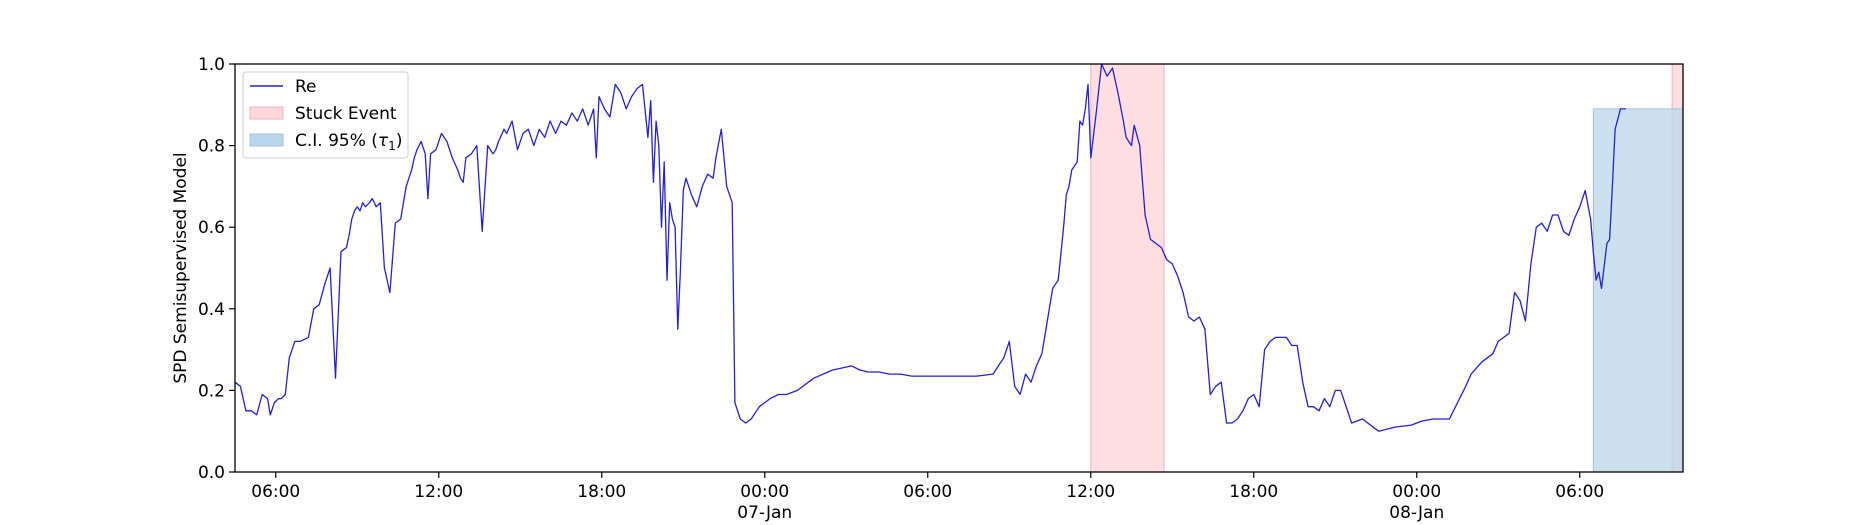 The image size is (1850, 525). What do you see at coordinates (211, 65) in the screenshot?
I see `y-tick-label: 1.0` at bounding box center [211, 65].